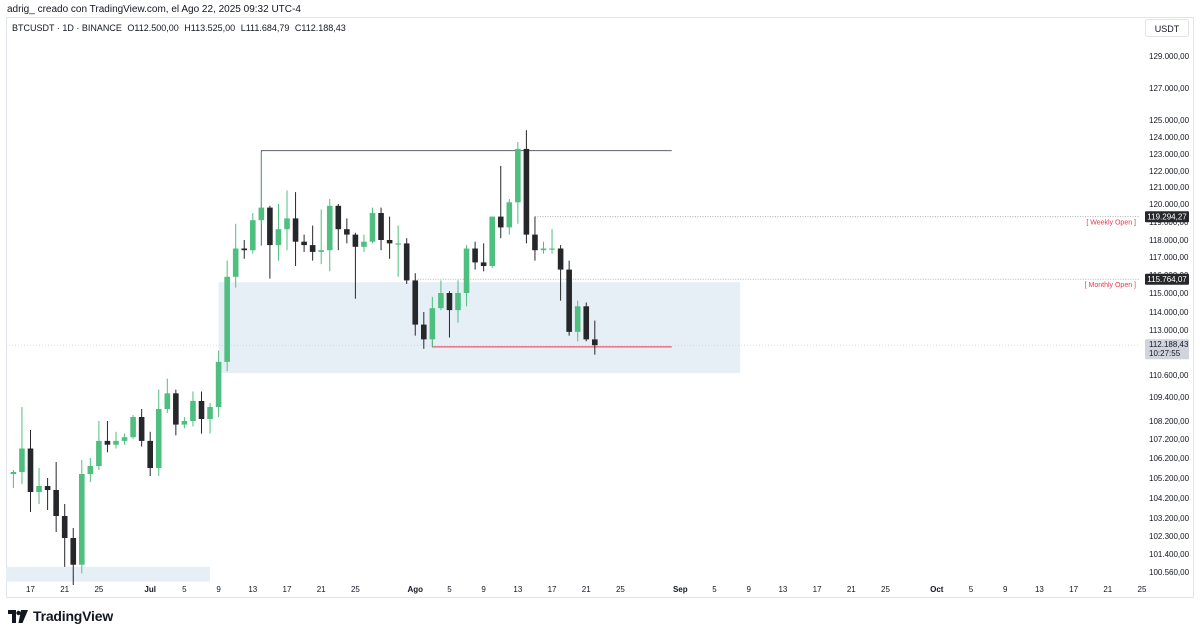 The image size is (1200, 637). I want to click on currency-button: USDT, so click(1167, 28).